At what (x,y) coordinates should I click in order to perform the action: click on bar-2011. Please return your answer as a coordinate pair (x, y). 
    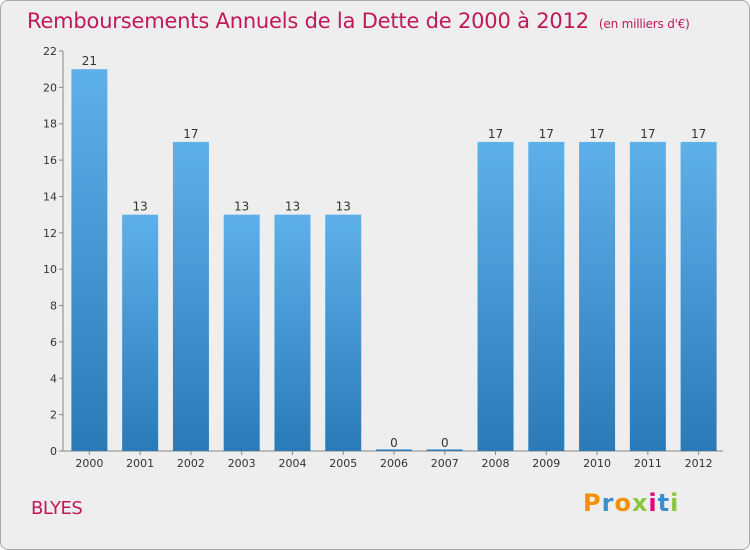
    Looking at the image, I should click on (647, 296).